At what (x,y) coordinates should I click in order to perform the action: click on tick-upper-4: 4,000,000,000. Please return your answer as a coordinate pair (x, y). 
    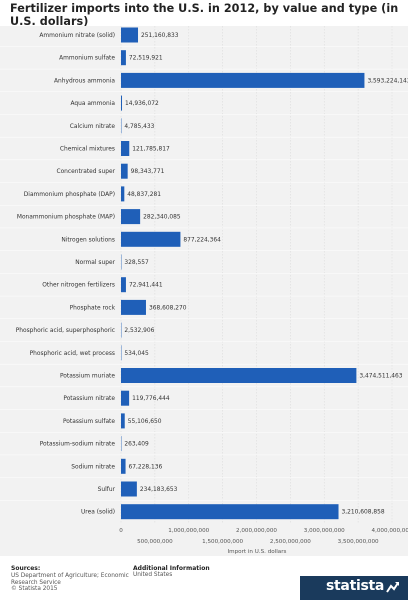
    Looking at the image, I should click on (390, 531).